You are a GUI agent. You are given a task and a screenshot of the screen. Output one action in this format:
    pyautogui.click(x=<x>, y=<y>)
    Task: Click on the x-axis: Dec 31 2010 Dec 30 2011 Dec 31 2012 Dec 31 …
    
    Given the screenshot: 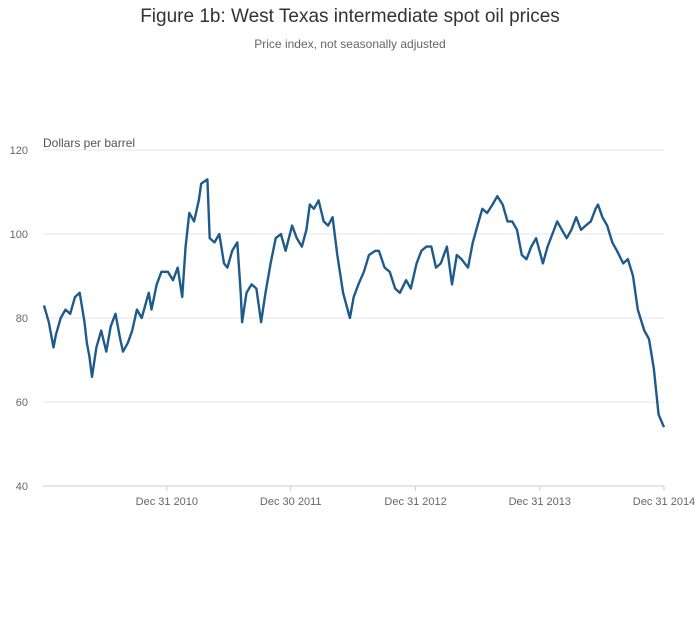 What is the action you would take?
    pyautogui.click(x=415, y=497)
    